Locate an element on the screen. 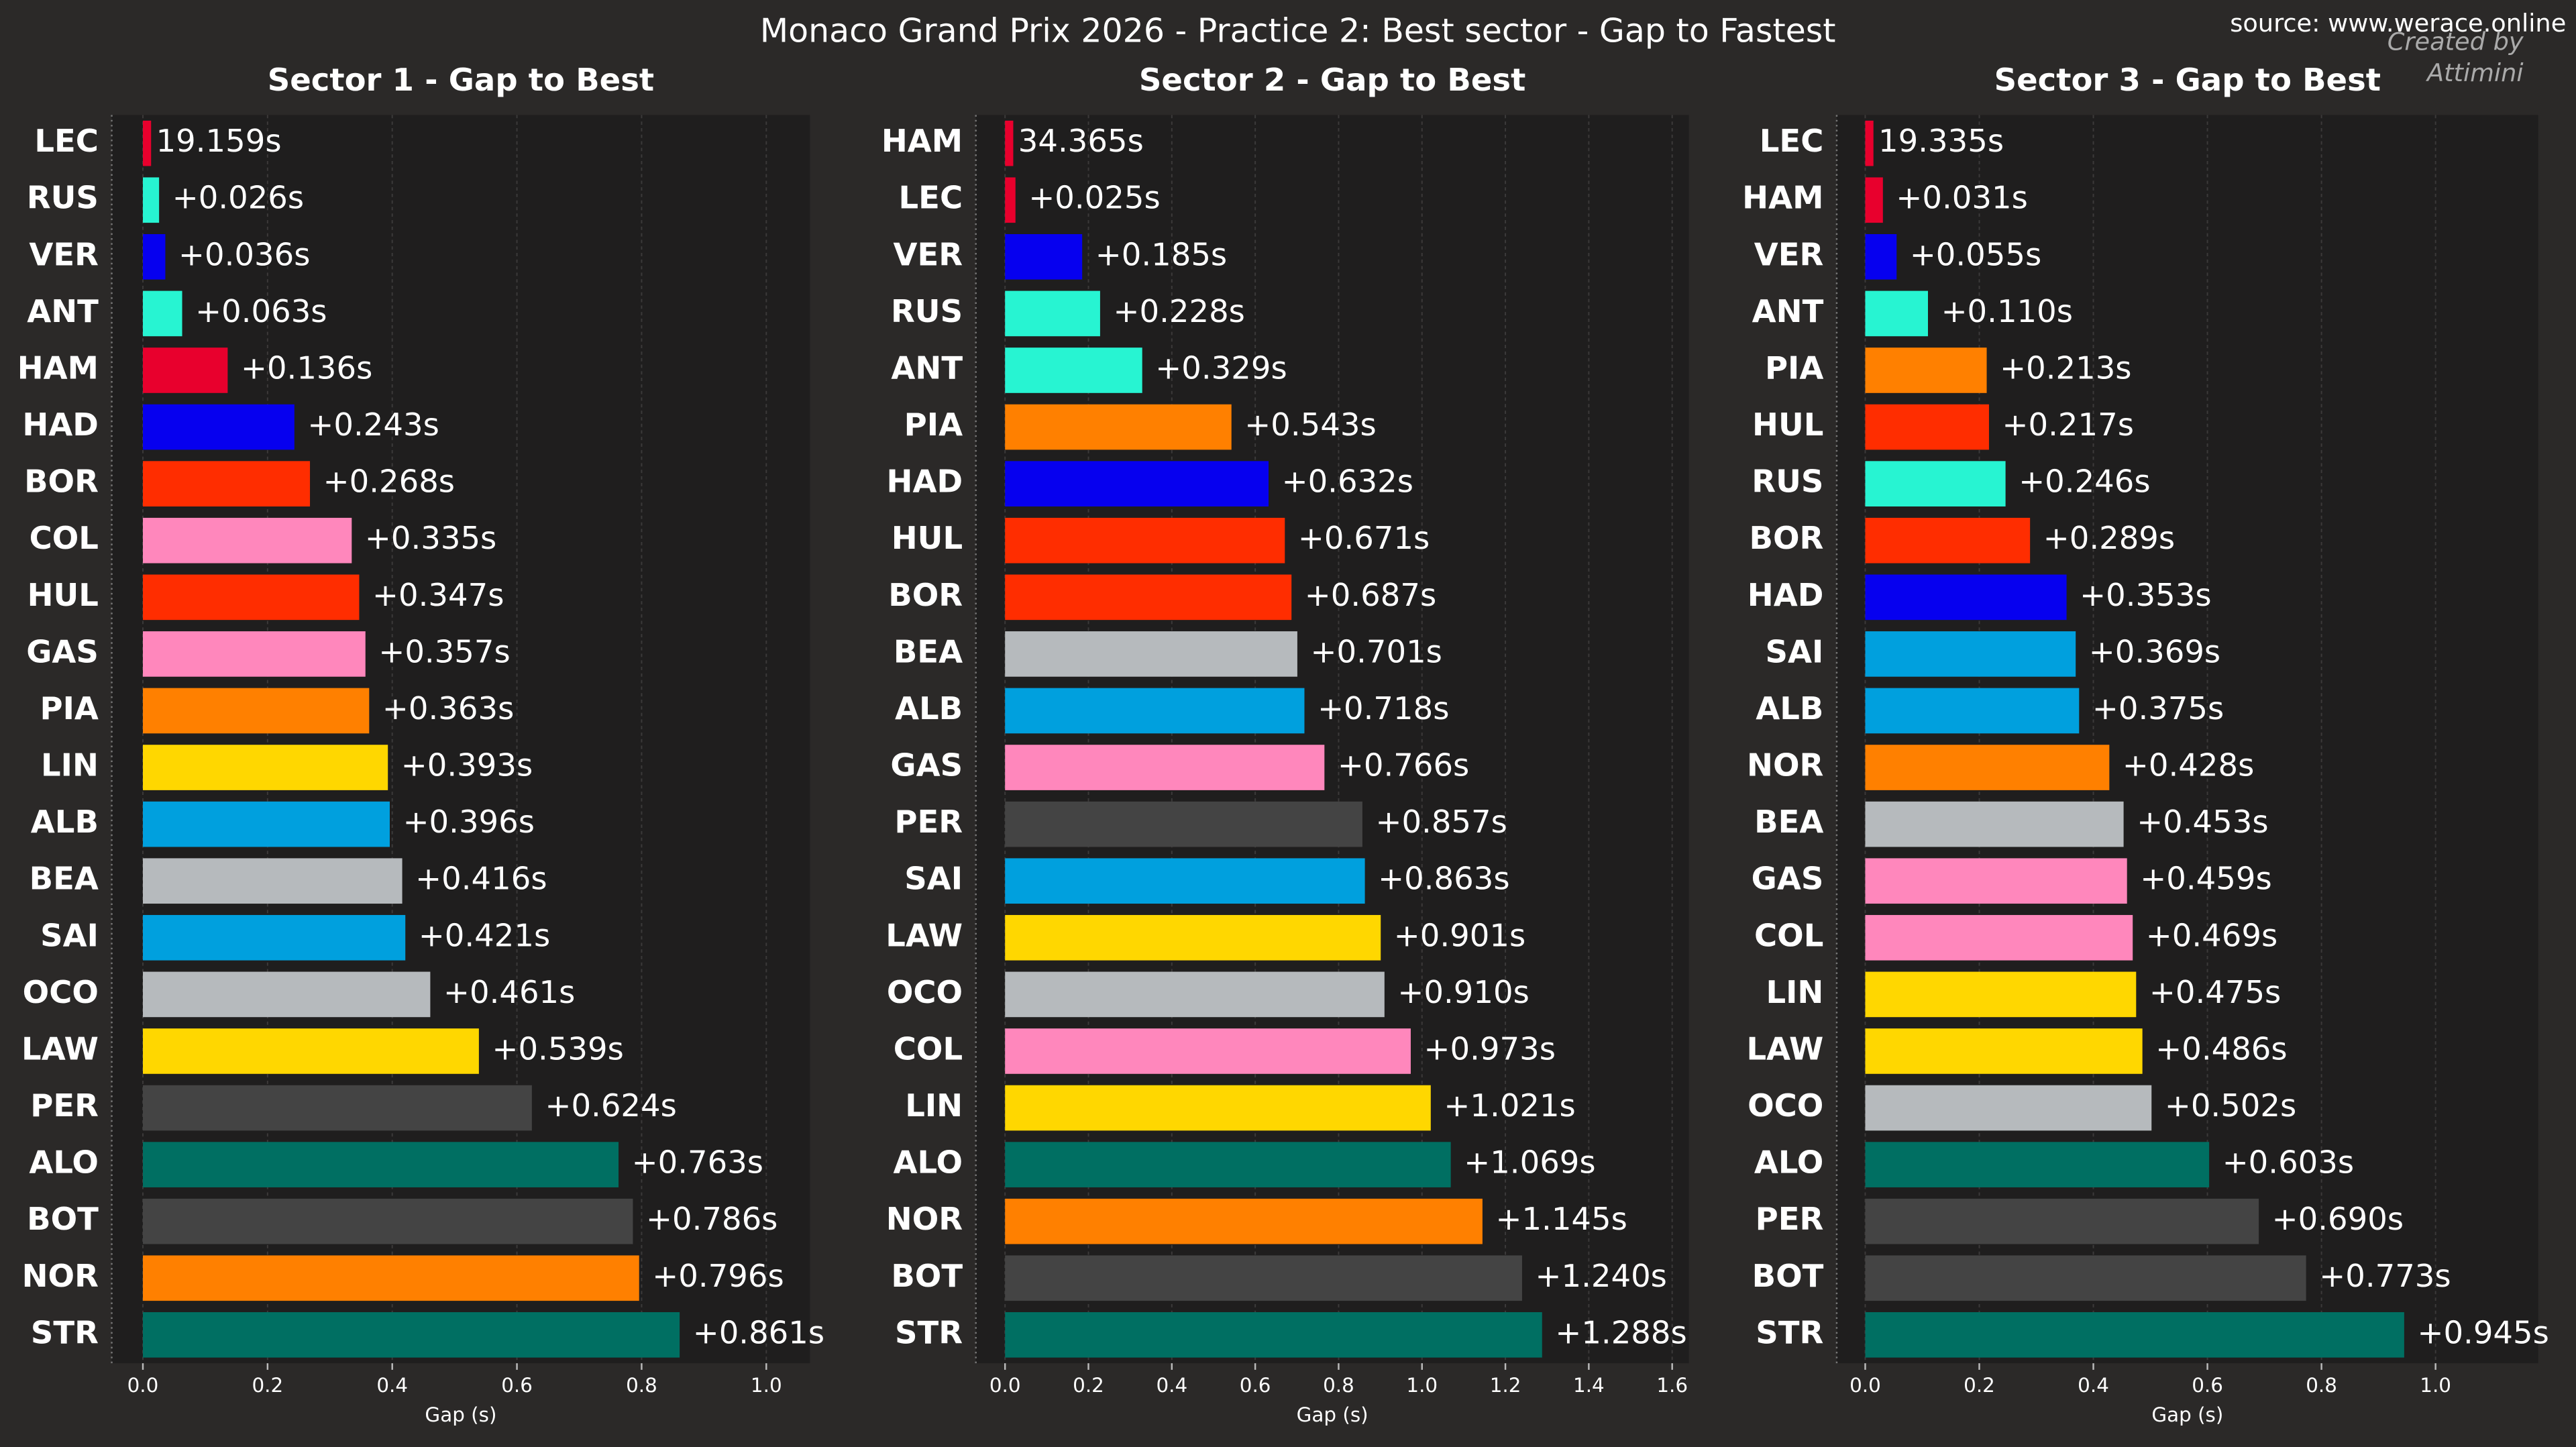 The width and height of the screenshot is (2576, 1447). credit-line: Attimini is located at coordinates (2475, 72).